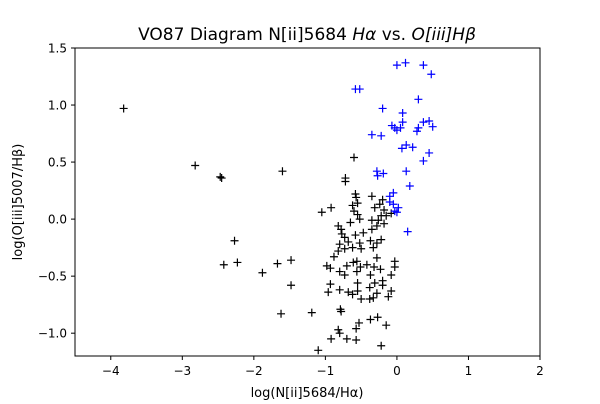  Describe the element at coordinates (245, 35) in the screenshot. I see `title-prefix: VO87 Diagram N[ii]5684` at that location.